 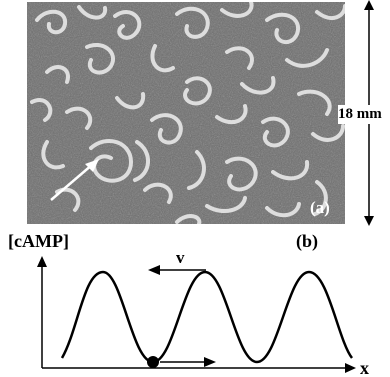 What do you see at coordinates (360, 114) in the screenshot?
I see `scale-label: 18 mm` at bounding box center [360, 114].